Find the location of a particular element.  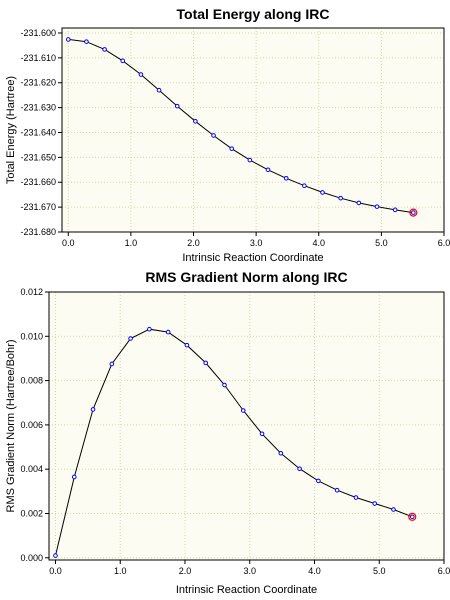

gradient-x-tick-label: 6.0 is located at coordinates (444, 571).